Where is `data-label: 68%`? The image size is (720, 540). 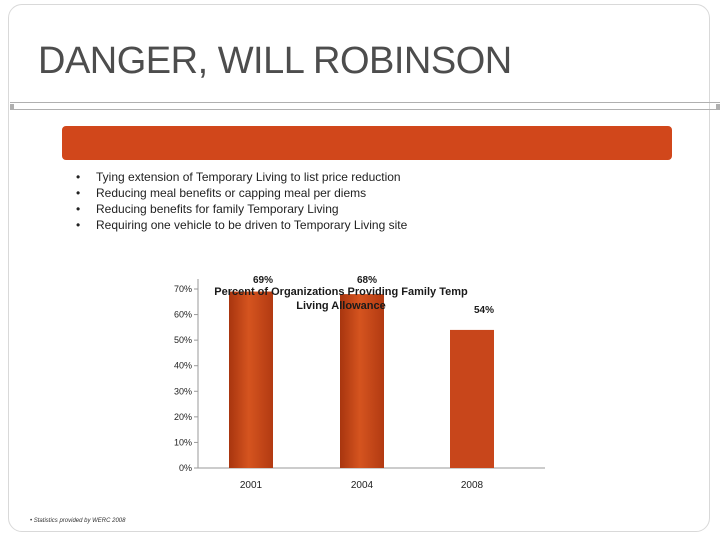
data-label: 68% is located at coordinates (367, 280).